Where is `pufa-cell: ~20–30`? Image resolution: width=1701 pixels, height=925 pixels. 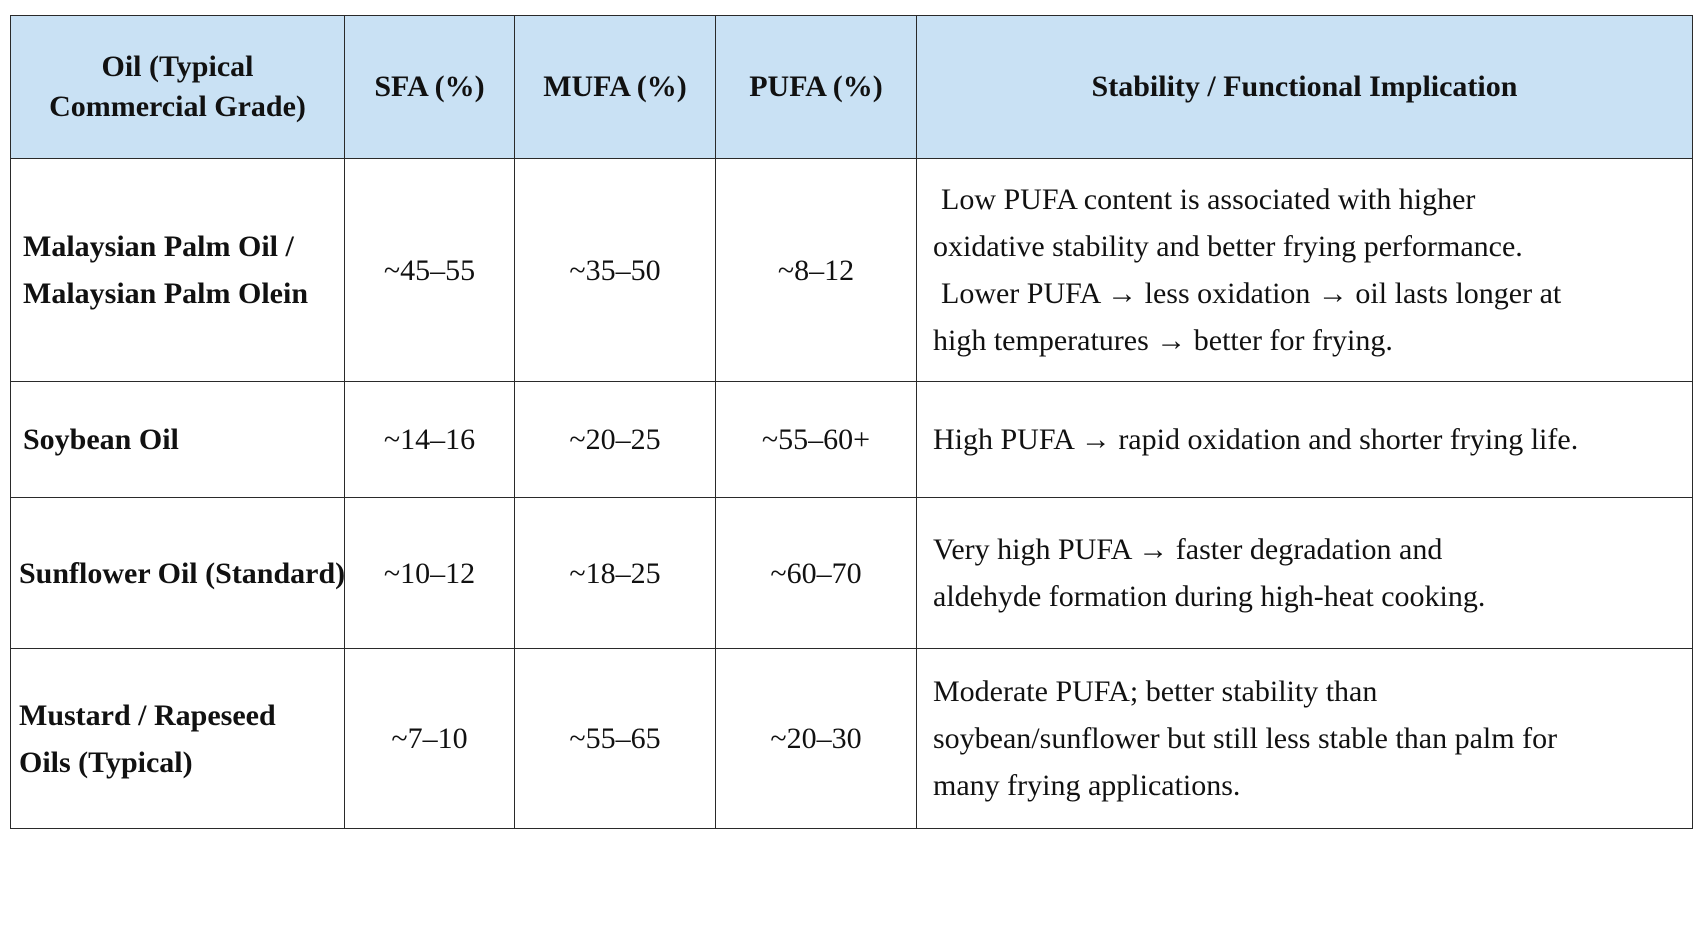 pufa-cell: ~20–30 is located at coordinates (816, 738).